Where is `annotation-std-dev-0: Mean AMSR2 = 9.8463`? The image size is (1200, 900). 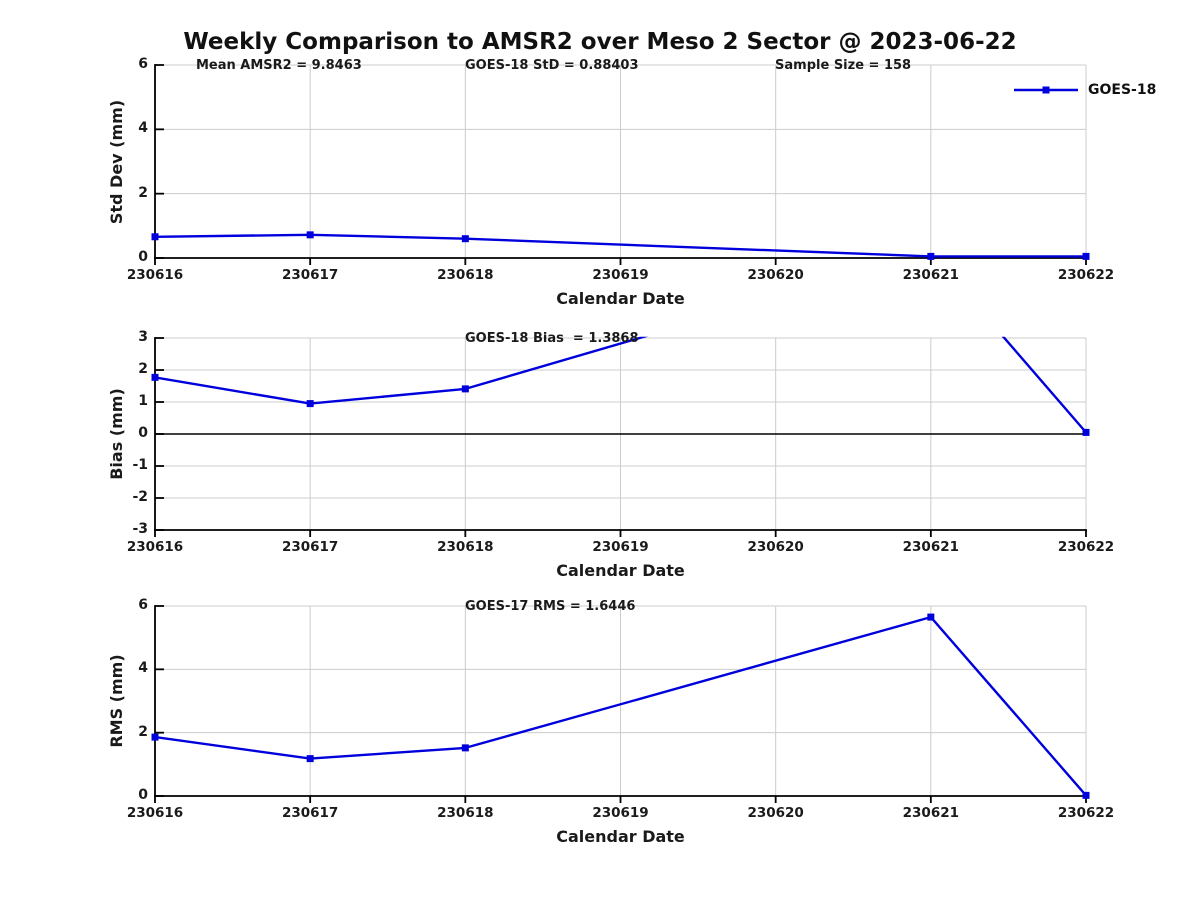 annotation-std-dev-0: Mean AMSR2 = 9.8463 is located at coordinates (278, 65).